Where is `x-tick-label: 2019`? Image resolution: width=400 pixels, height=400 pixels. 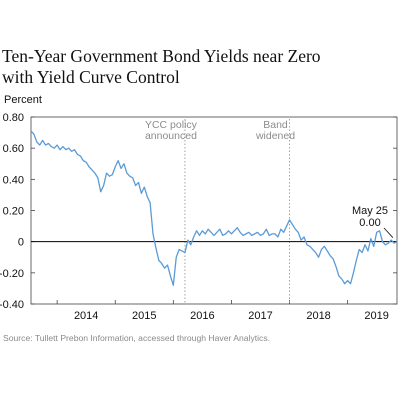
x-tick-label: 2019 is located at coordinates (376, 316).